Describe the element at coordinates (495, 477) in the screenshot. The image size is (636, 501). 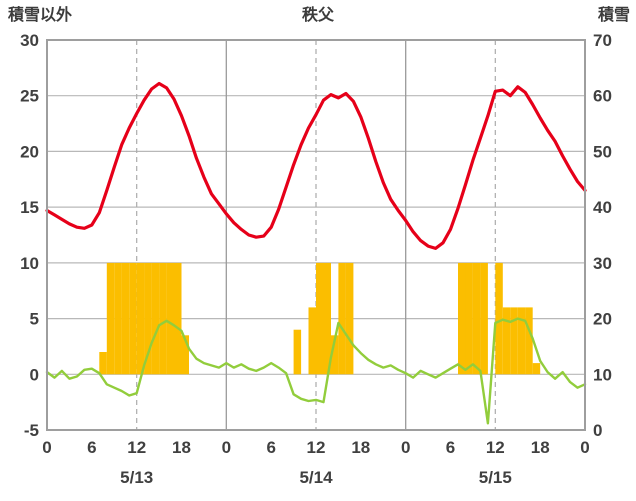
I see `date-label: 5/15` at that location.